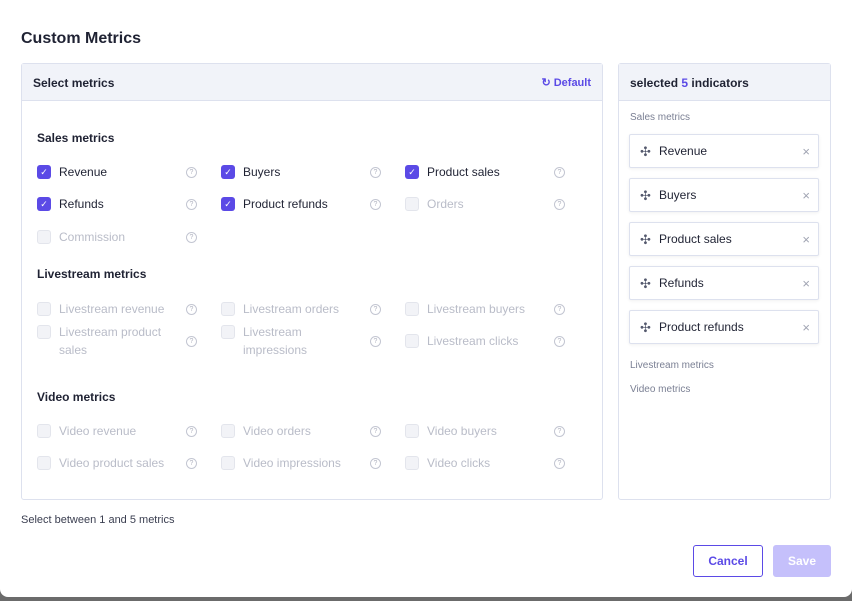 Image resolution: width=852 pixels, height=601 pixels. I want to click on group-title: Video metrics, so click(660, 389).